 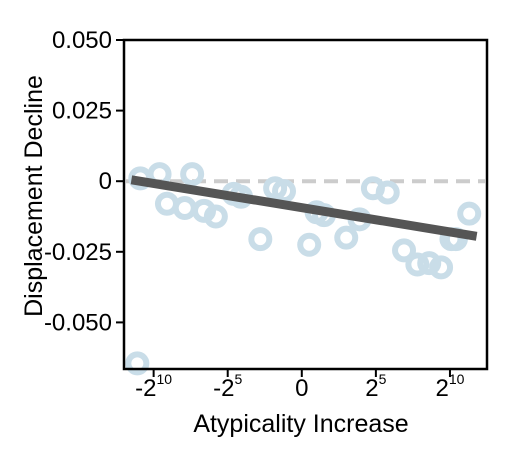 What do you see at coordinates (84, 181) in the screenshot?
I see `y-ticks-group: 0.050 0.025 0 -0.025 -0.050` at bounding box center [84, 181].